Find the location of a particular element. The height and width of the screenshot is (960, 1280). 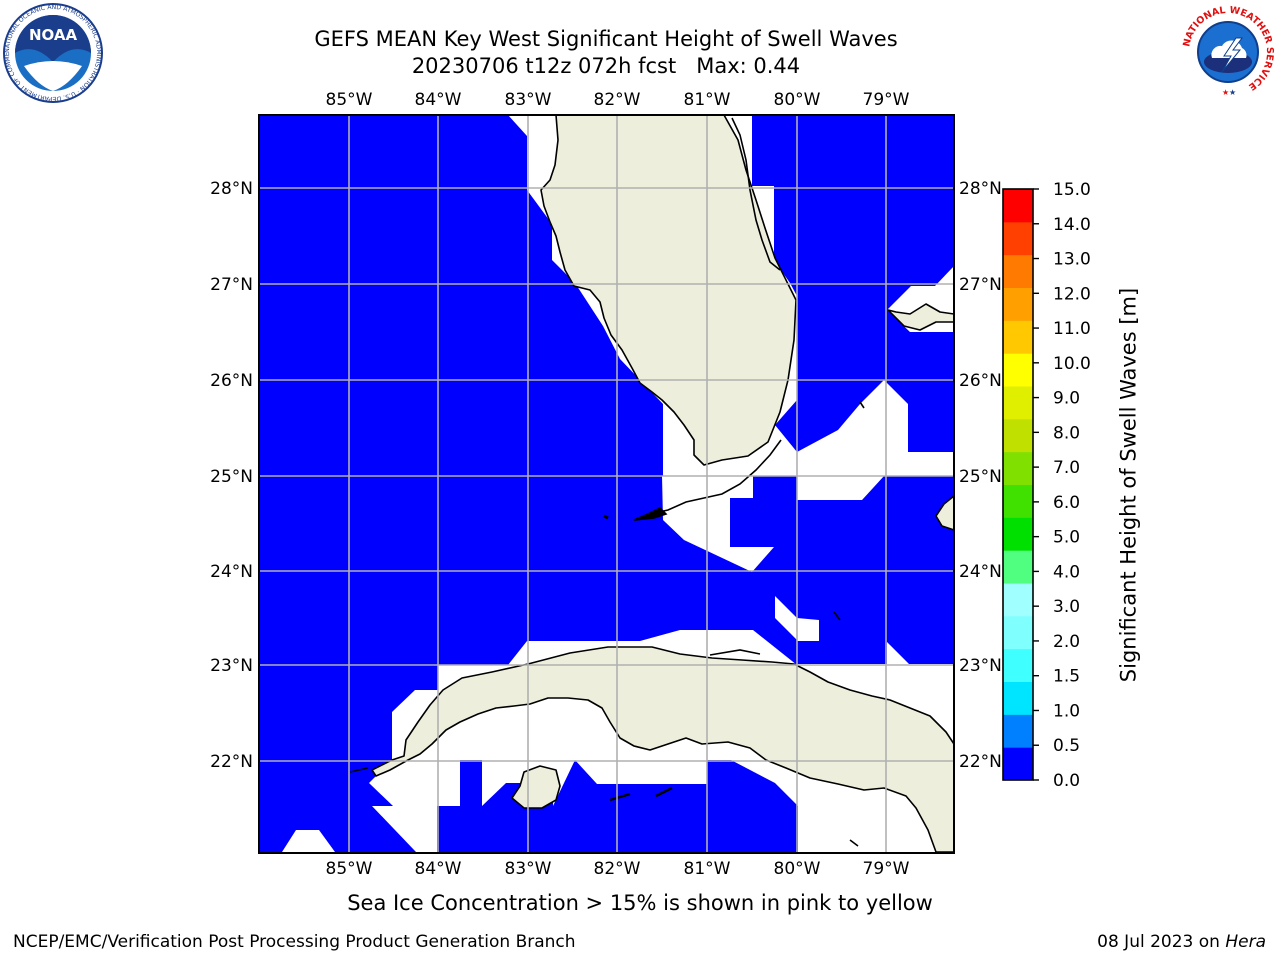

colorbar-tick-label: 14.0 is located at coordinates (1072, 225).